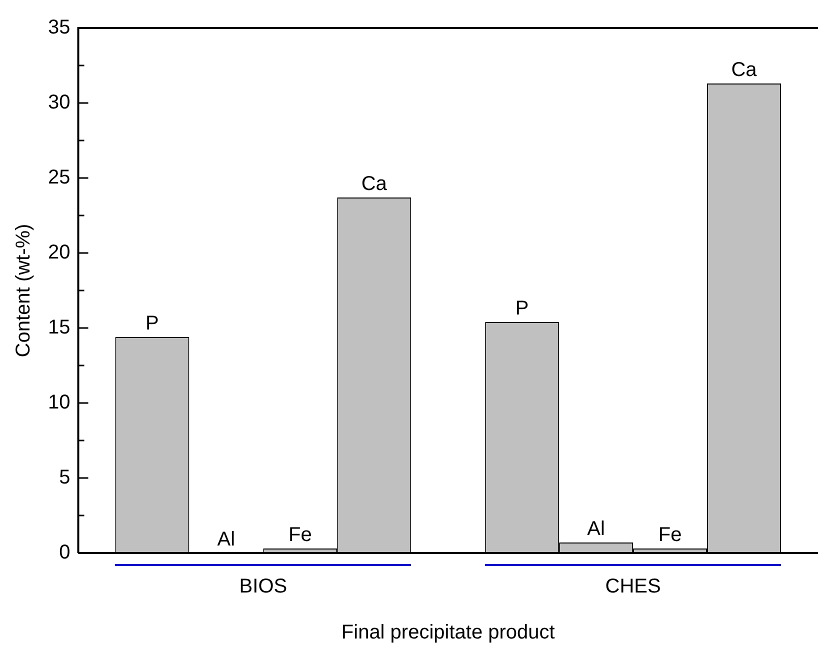 Image resolution: width=818 pixels, height=649 pixels. What do you see at coordinates (59, 27) in the screenshot?
I see `y-tick-label: 35` at bounding box center [59, 27].